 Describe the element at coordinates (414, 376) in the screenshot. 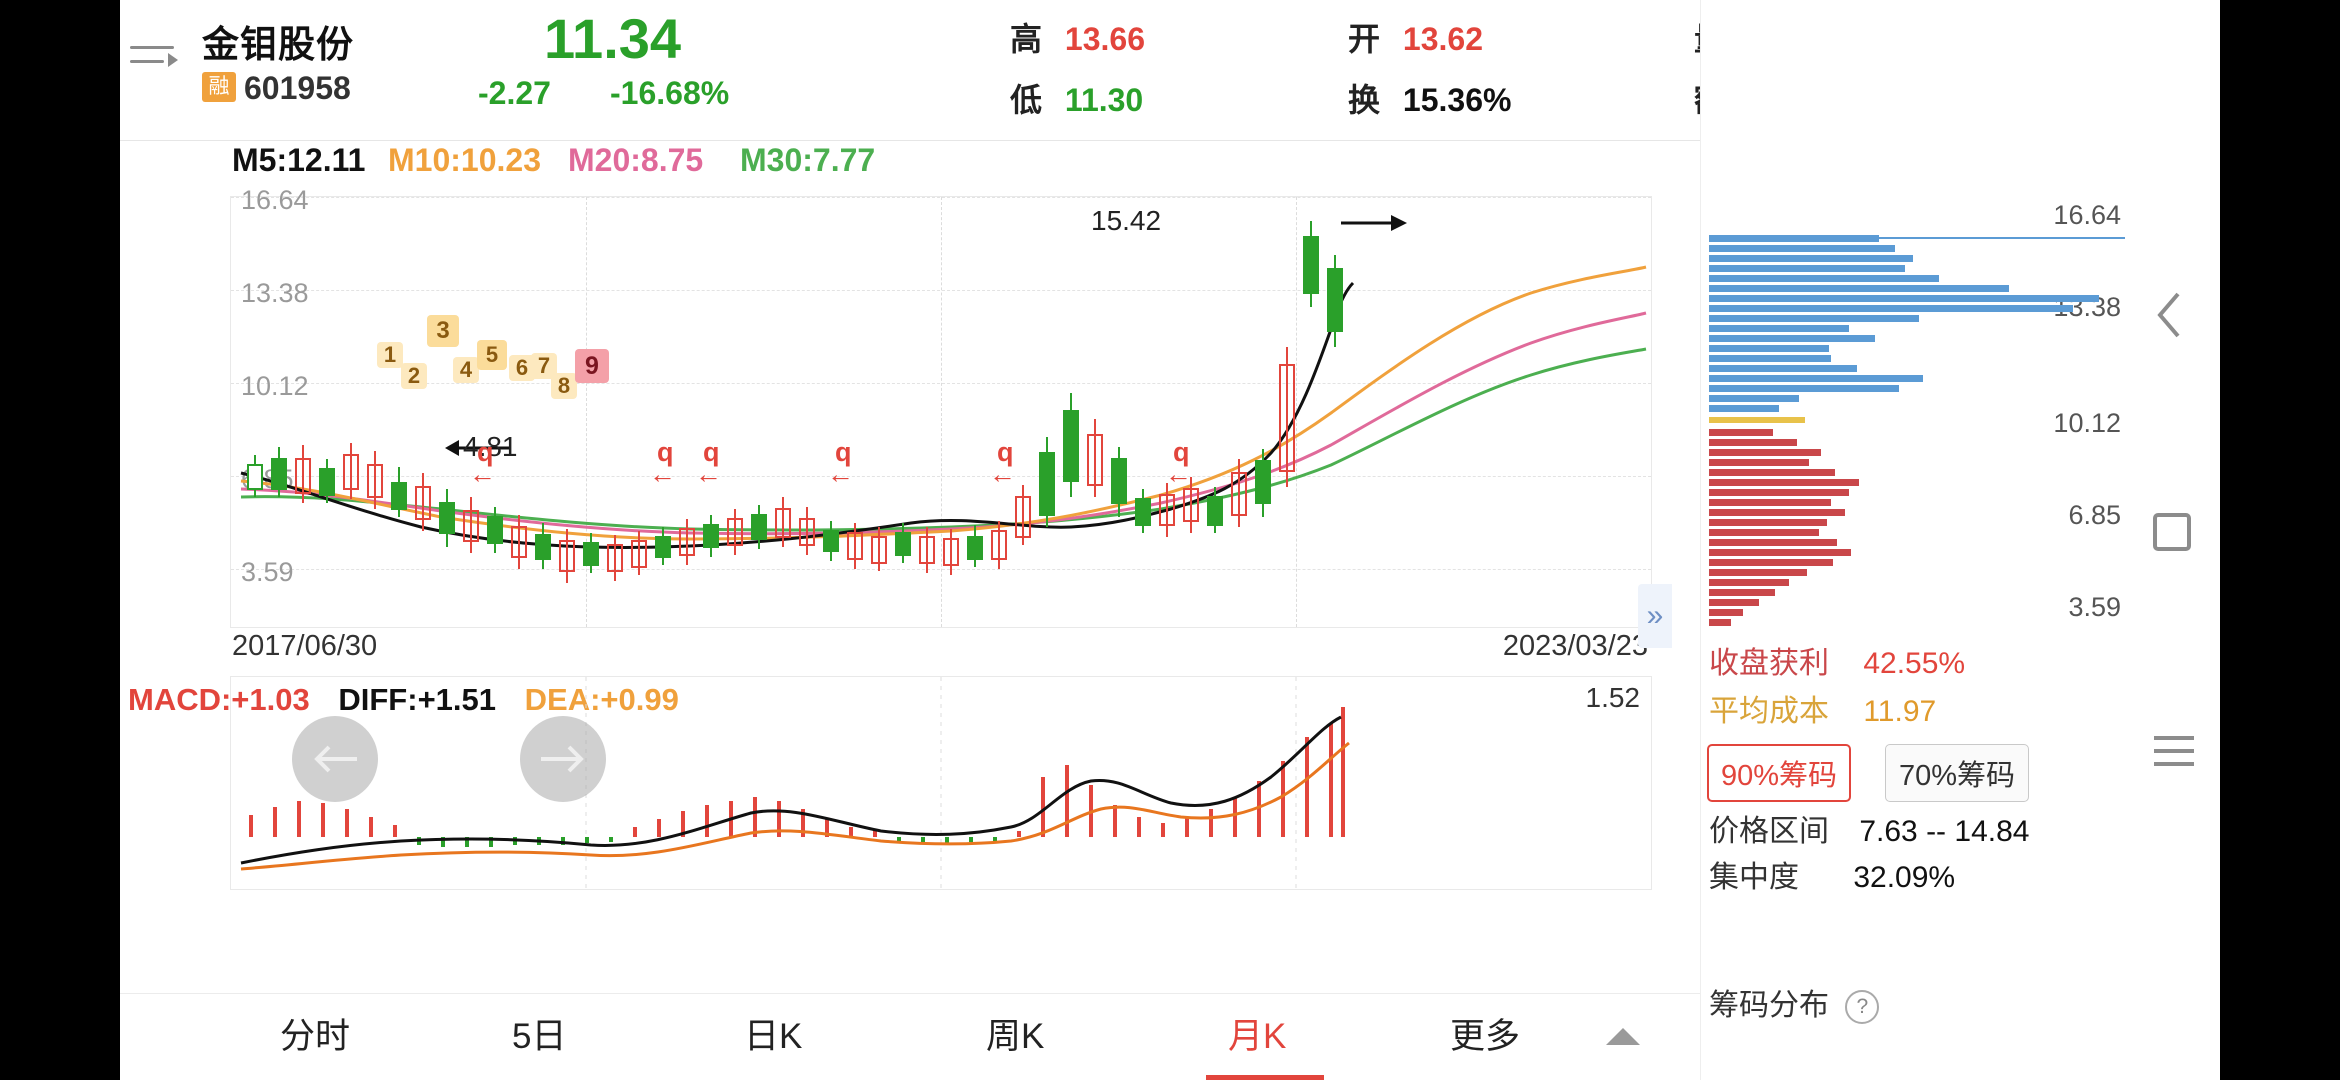

I see `td-number-2: 2` at that location.